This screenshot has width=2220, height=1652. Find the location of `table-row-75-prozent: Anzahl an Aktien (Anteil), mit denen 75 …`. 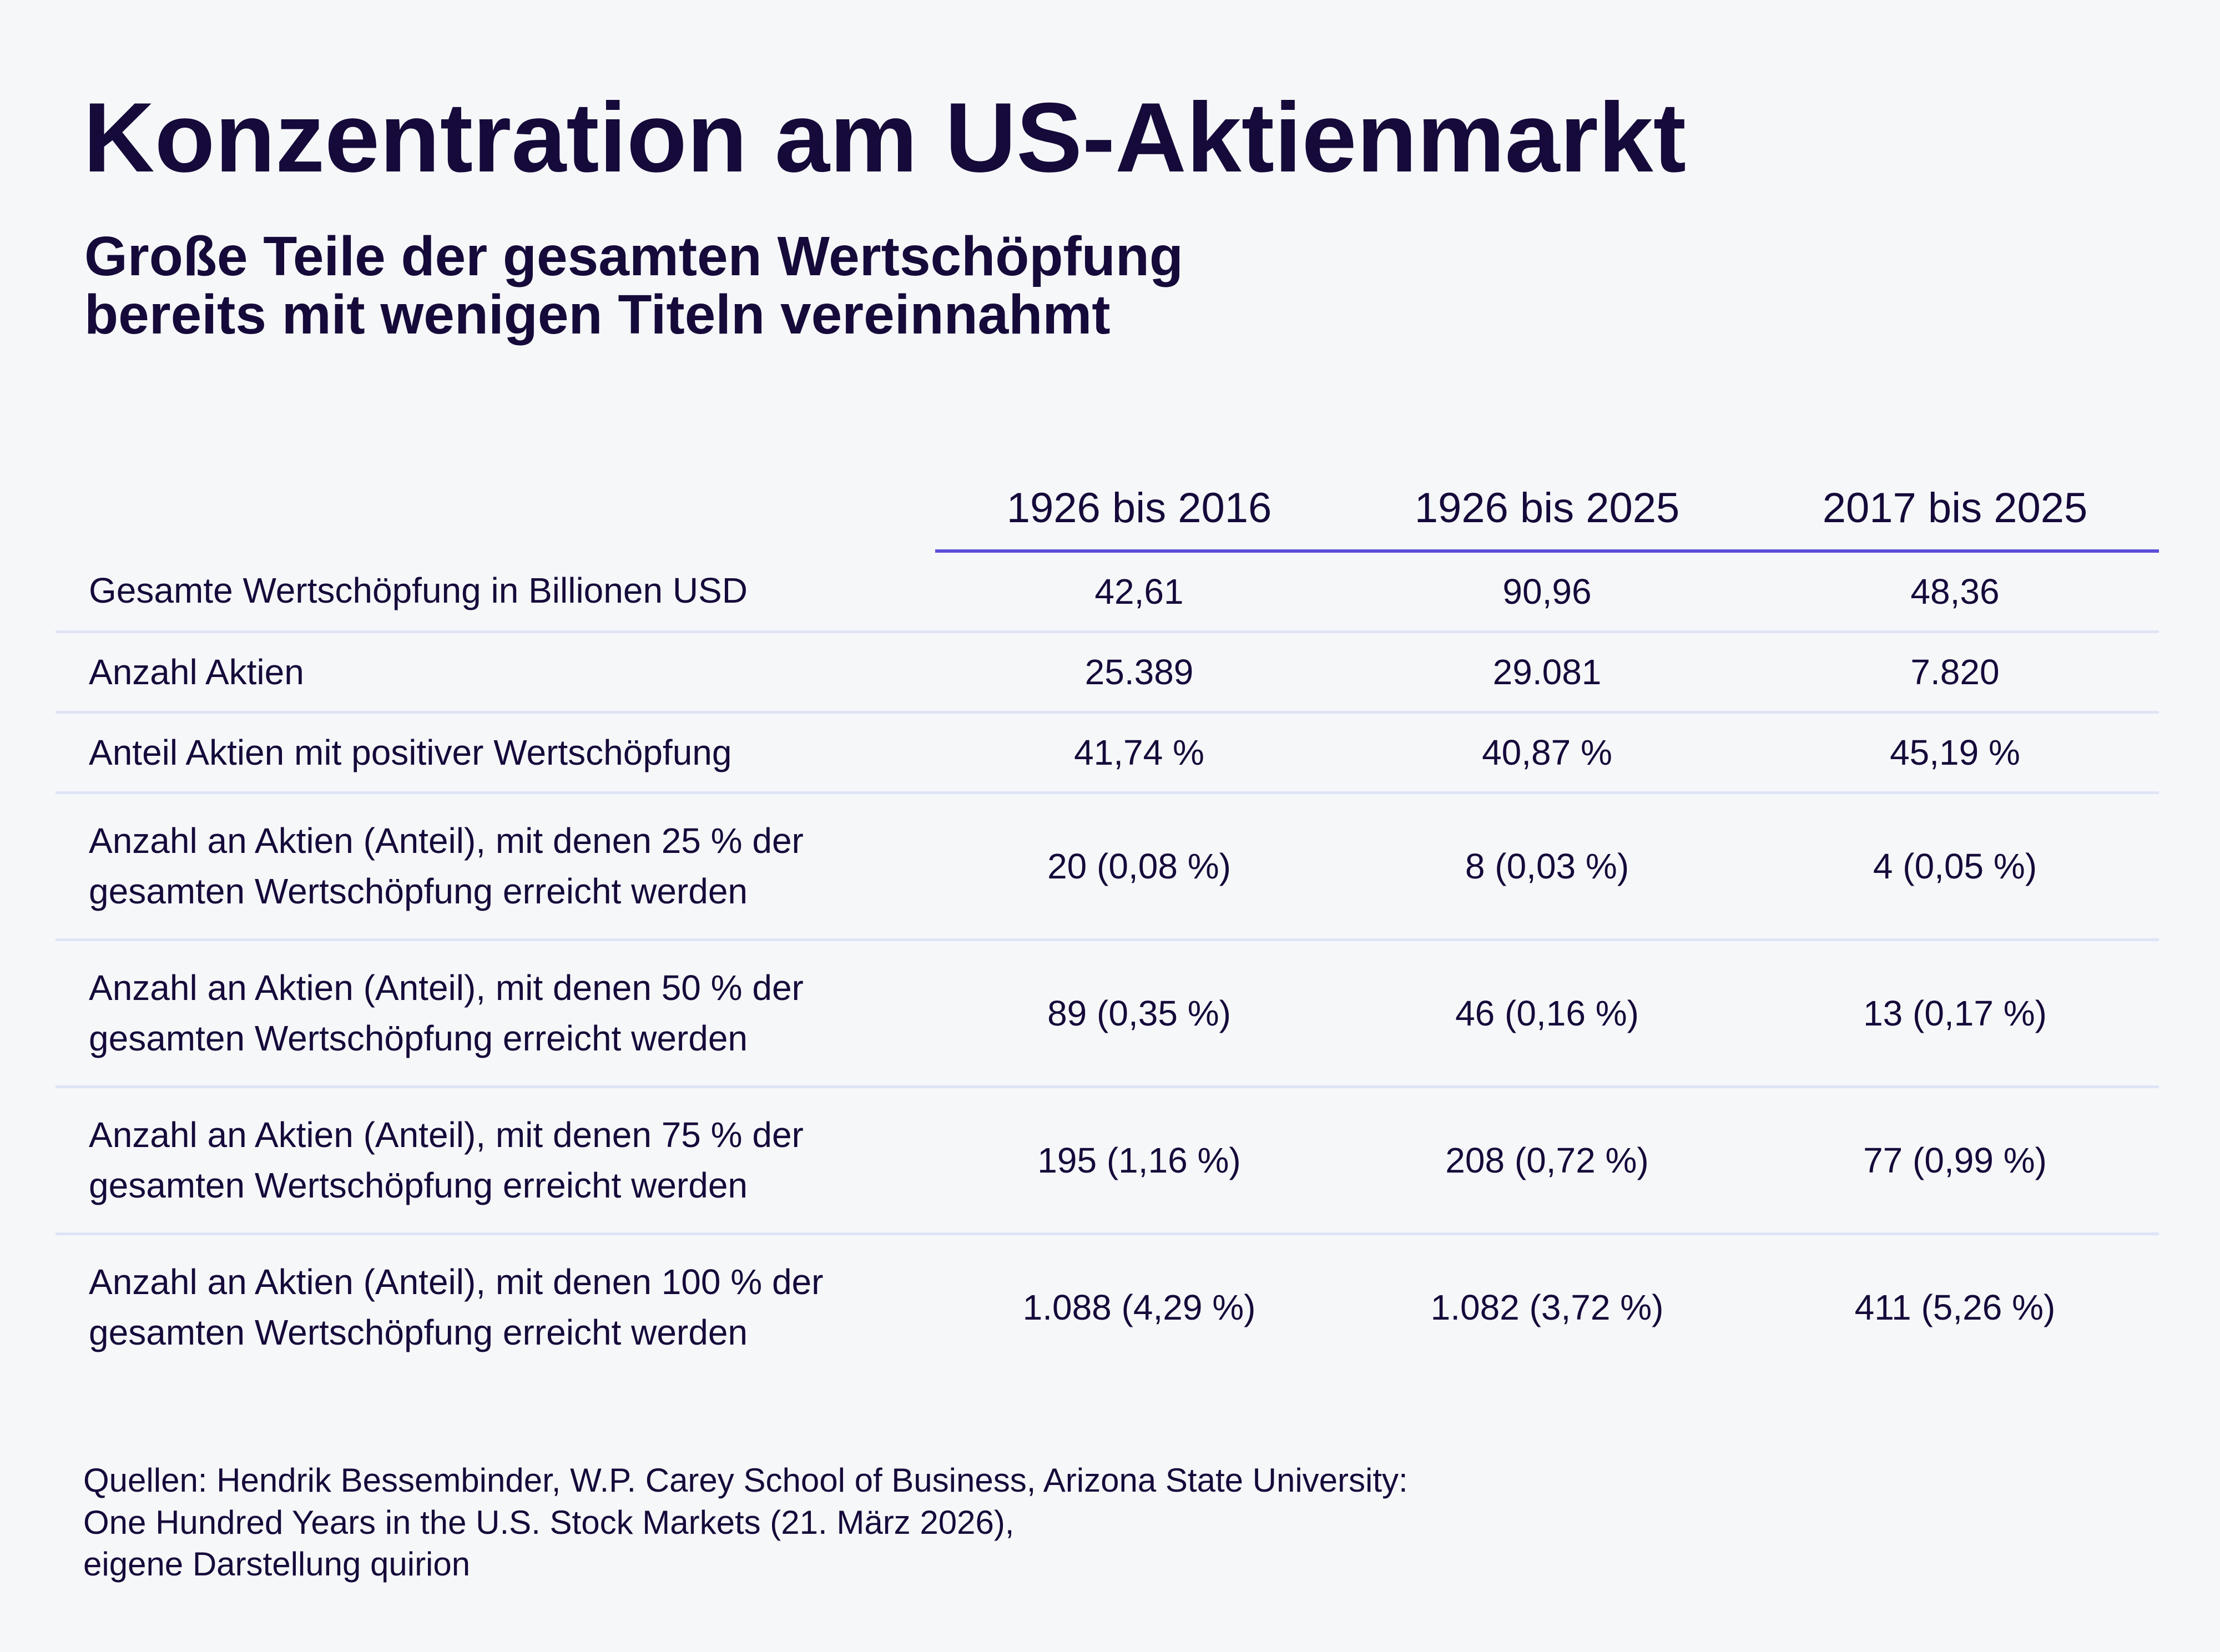

table-row-75-prozent: Anzahl an Aktien (Anteil), mit denen 75 … is located at coordinates (1108, 1160).